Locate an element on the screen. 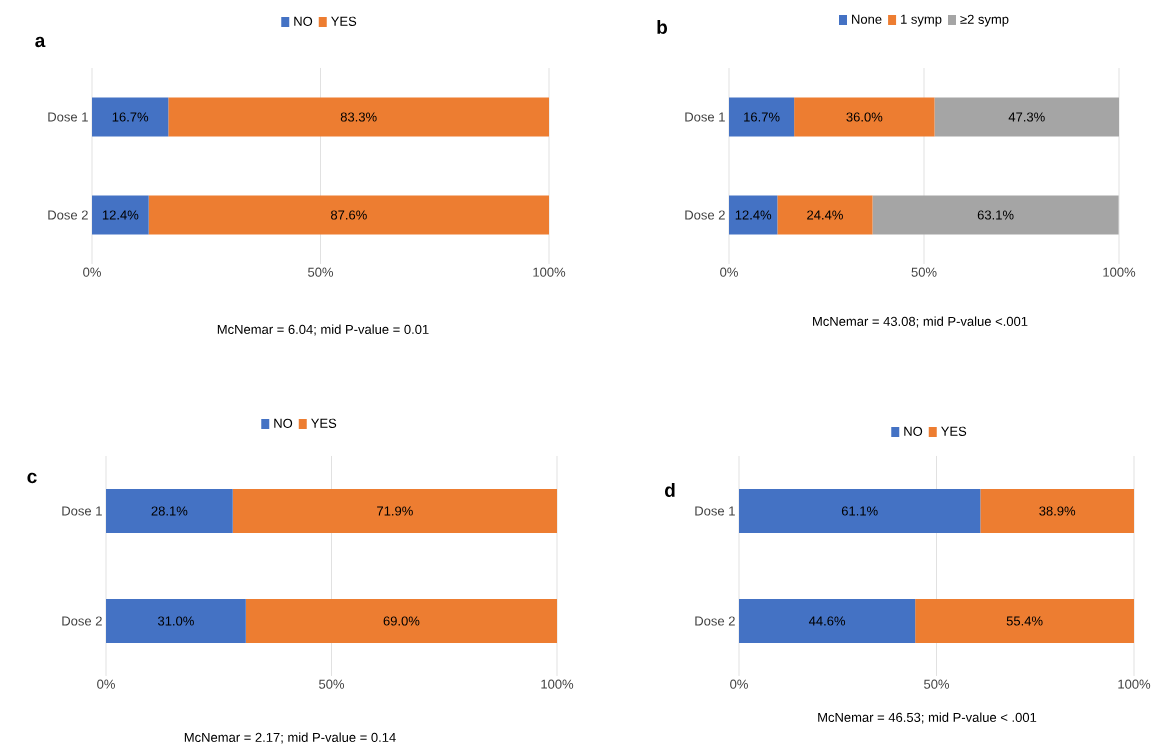 The width and height of the screenshot is (1161, 751). data-label: 83.3% is located at coordinates (358, 117).